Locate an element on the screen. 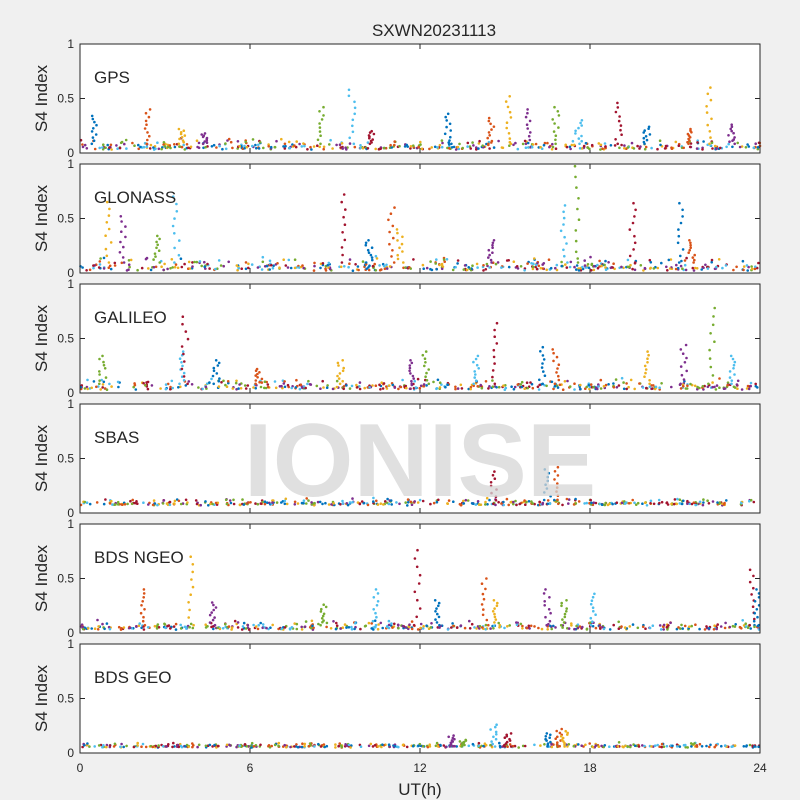 This screenshot has height=800, width=800. y-tick-label: 0 is located at coordinates (70, 273).